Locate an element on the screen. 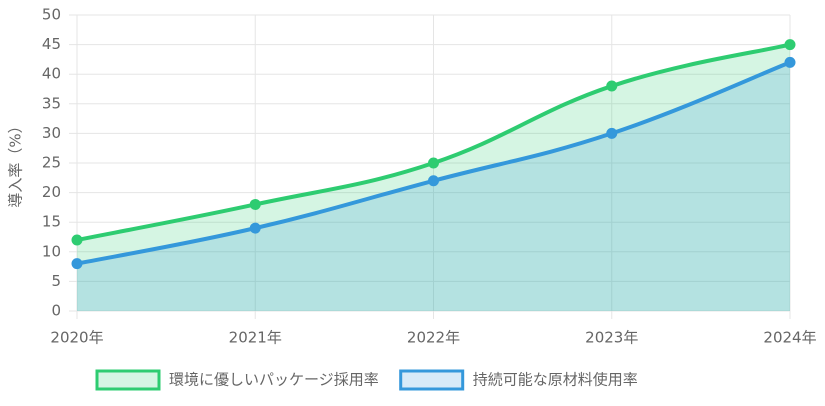  y-tick-label: 0 is located at coordinates (56, 311).